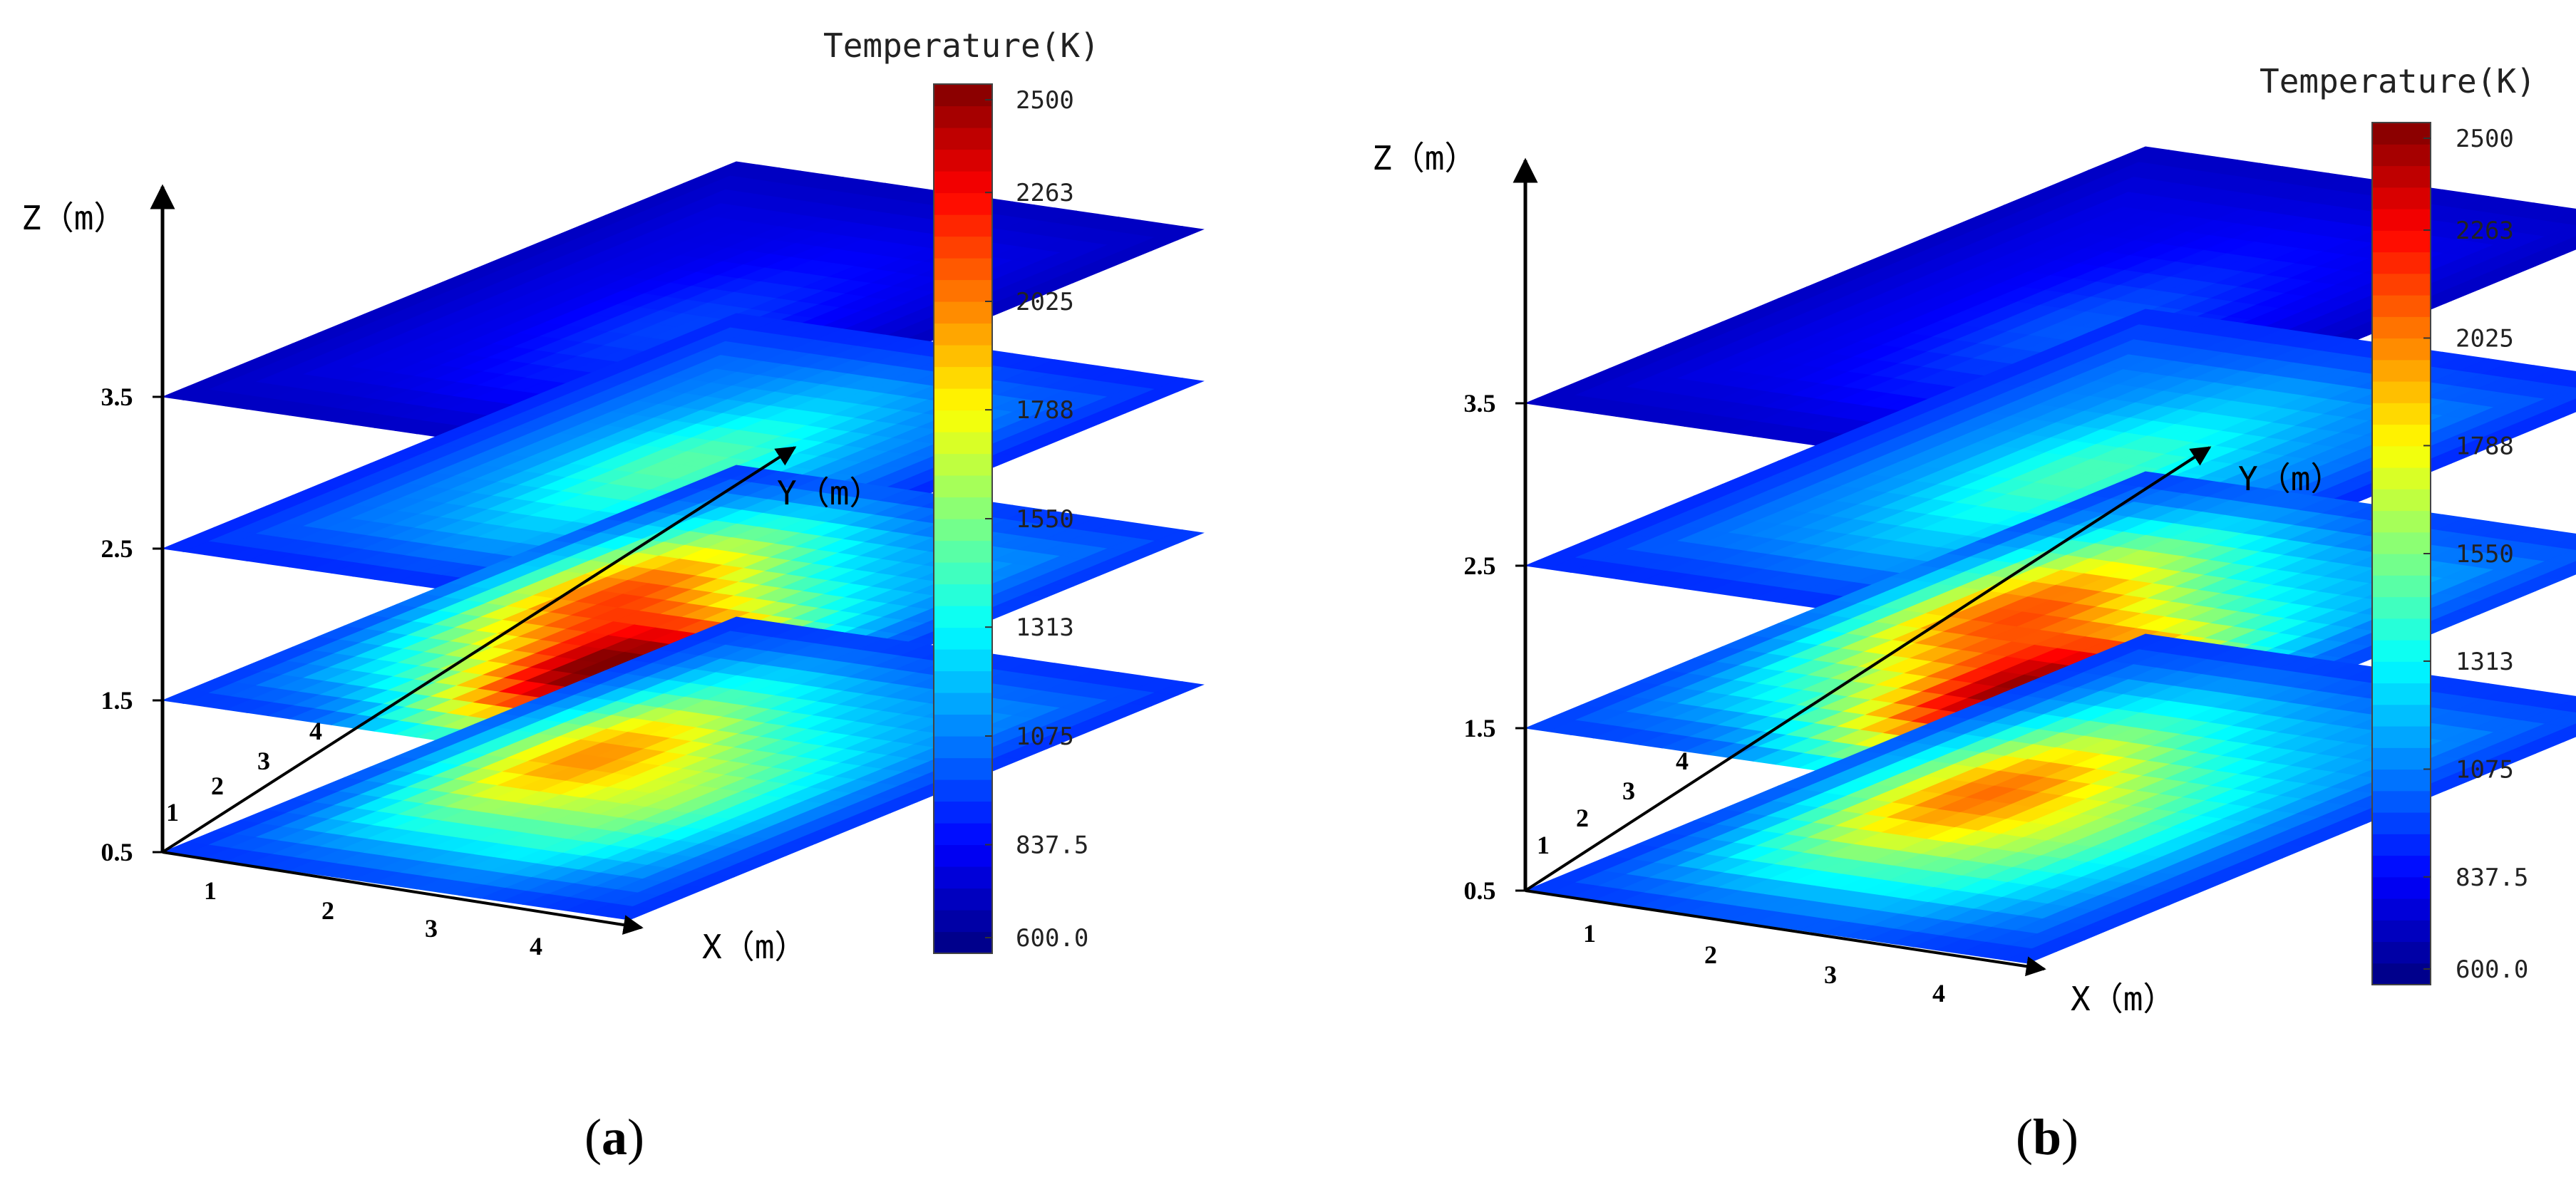 The width and height of the screenshot is (2576, 1192). Describe the element at coordinates (536, 946) in the screenshot. I see `x-tick-label: 4` at that location.